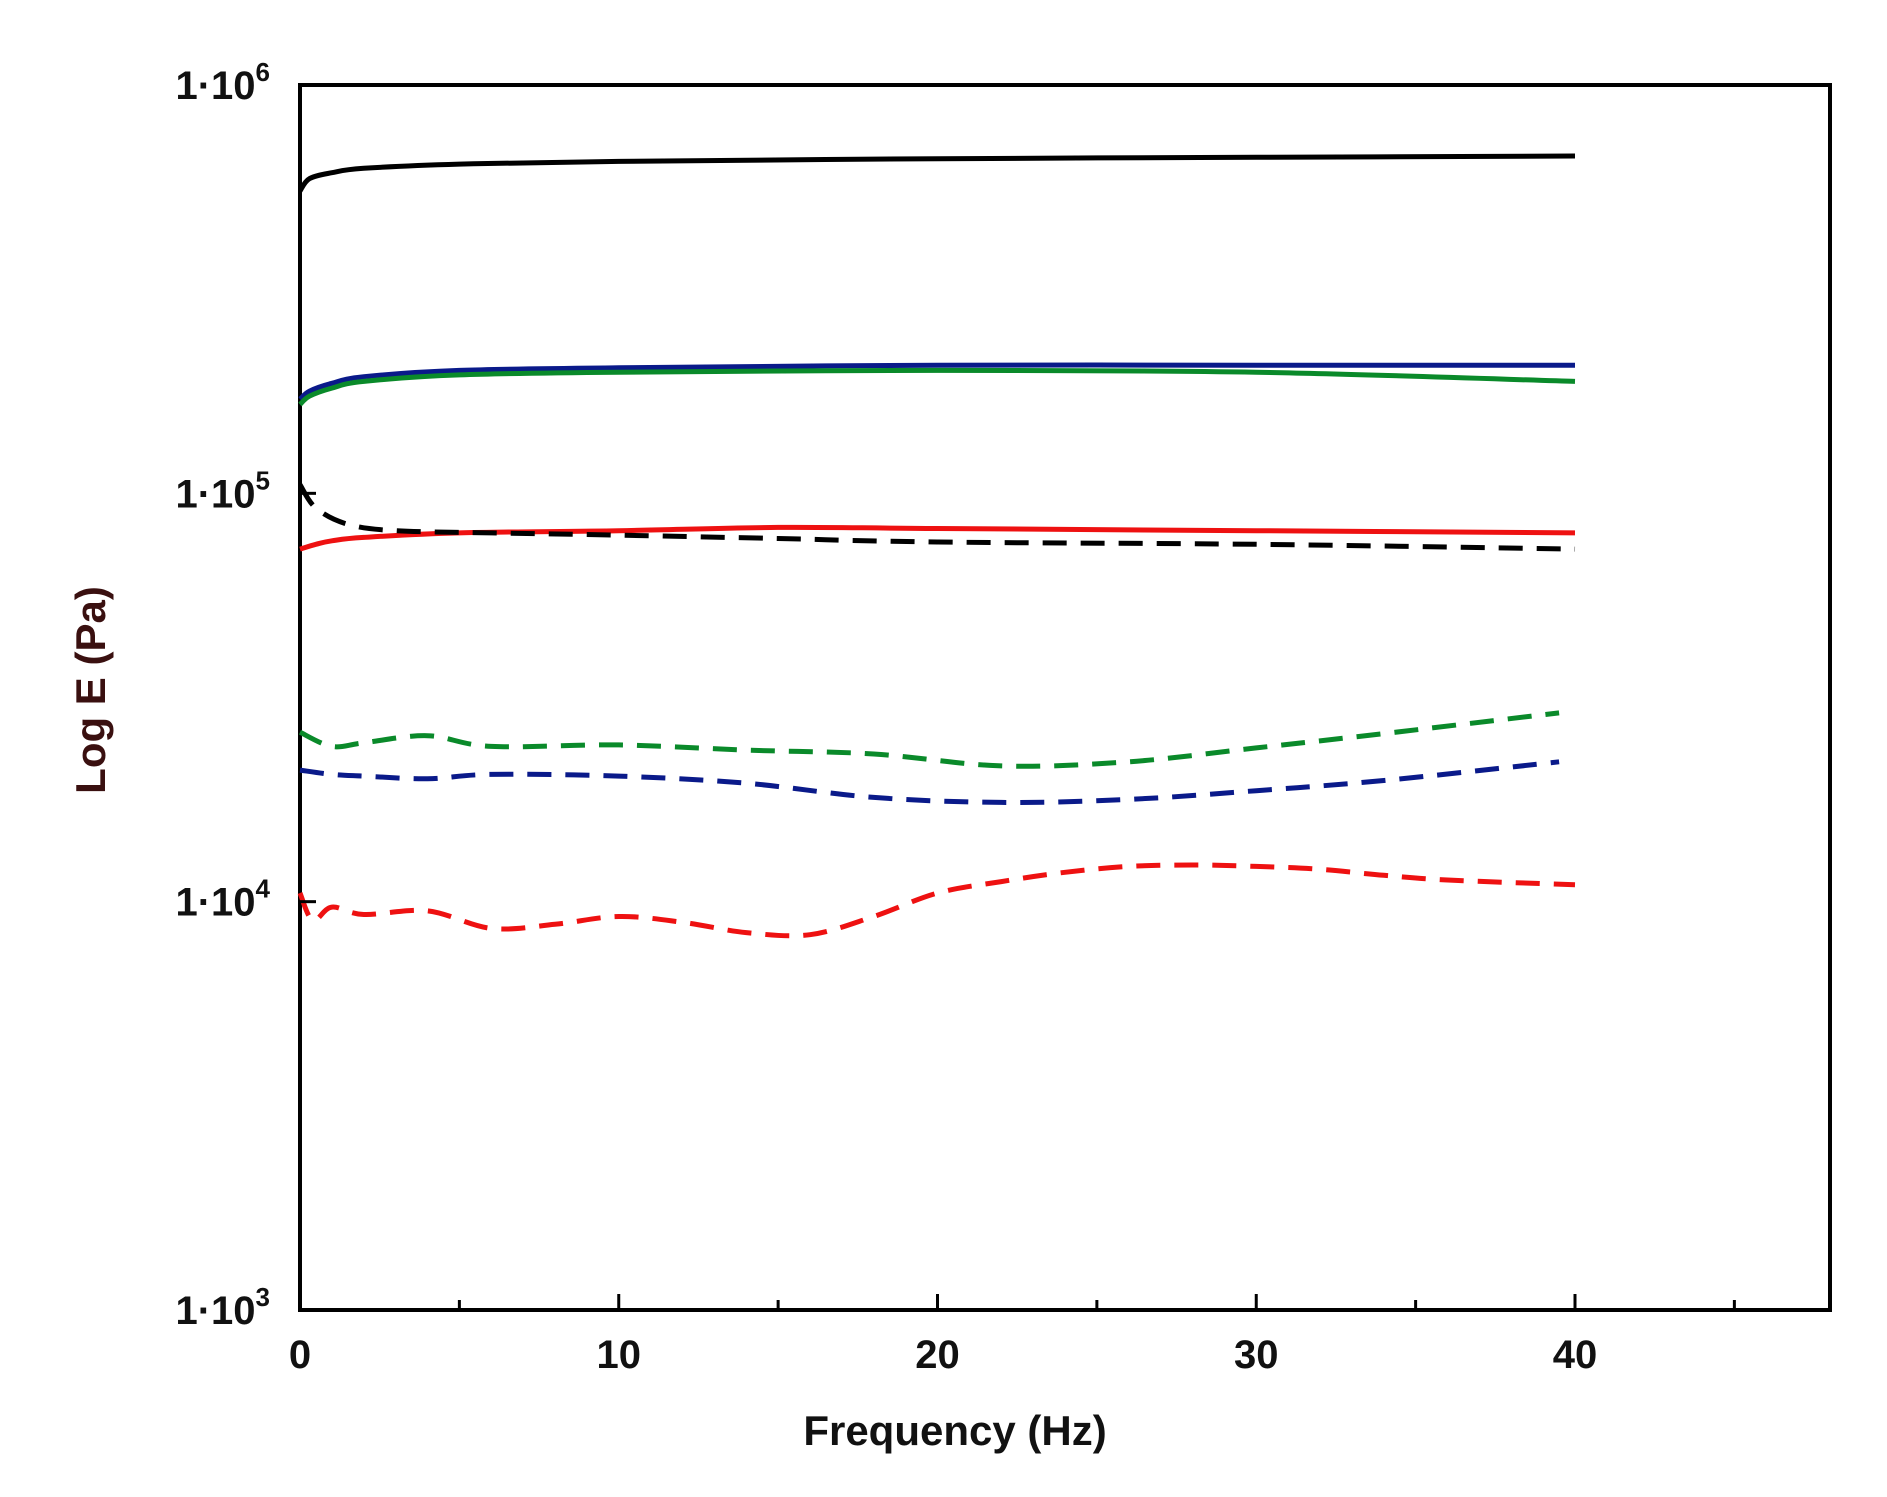  I want to click on x-tick-label: 30, so click(1256, 1355).